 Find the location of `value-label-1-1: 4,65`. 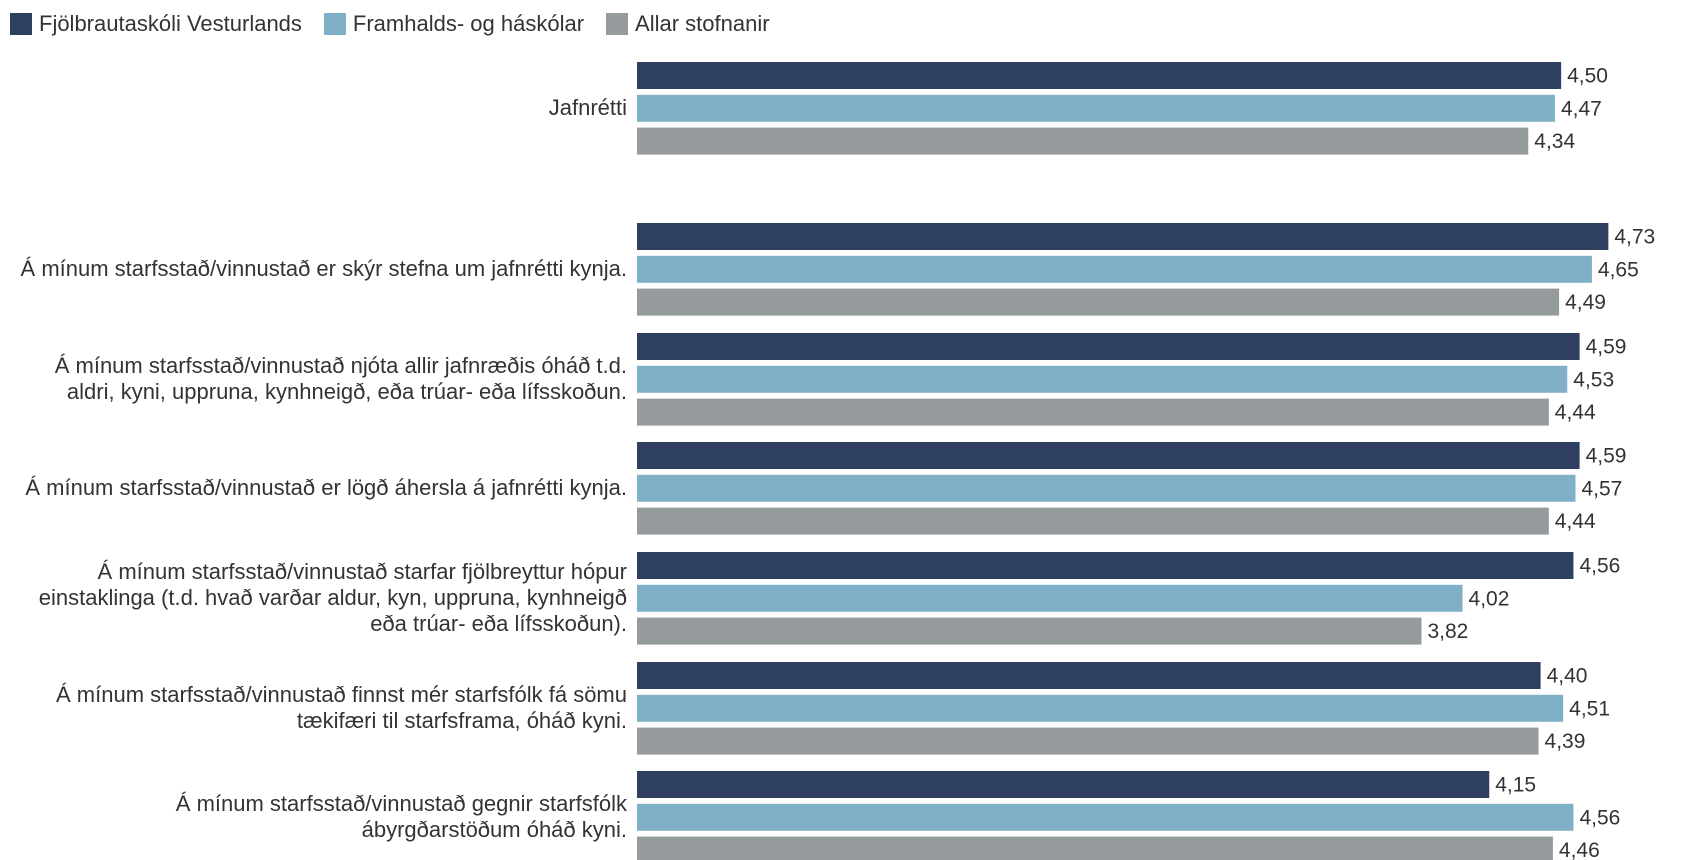

value-label-1-1: 4,65 is located at coordinates (1618, 269).